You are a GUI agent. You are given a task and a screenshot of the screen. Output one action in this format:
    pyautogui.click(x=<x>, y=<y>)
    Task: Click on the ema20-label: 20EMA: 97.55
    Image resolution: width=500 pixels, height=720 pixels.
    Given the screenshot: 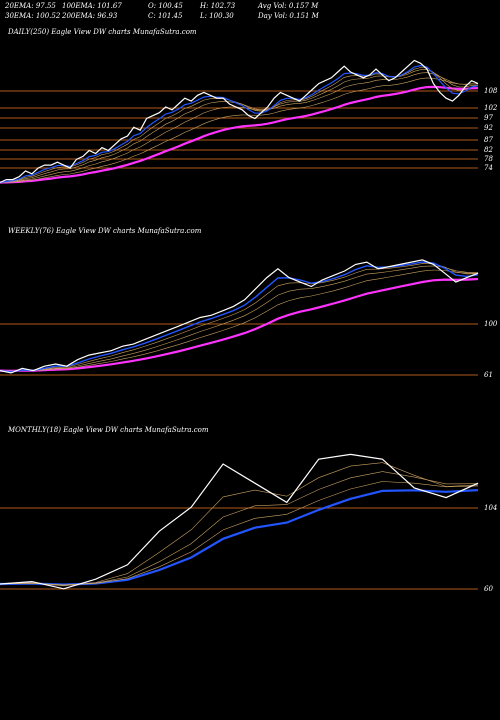 What is the action you would take?
    pyautogui.click(x=30, y=6)
    